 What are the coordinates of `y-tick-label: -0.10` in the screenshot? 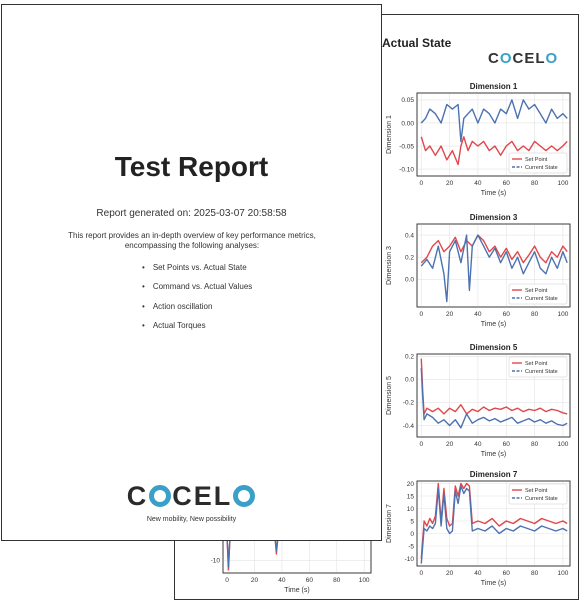 It's located at (406, 169).